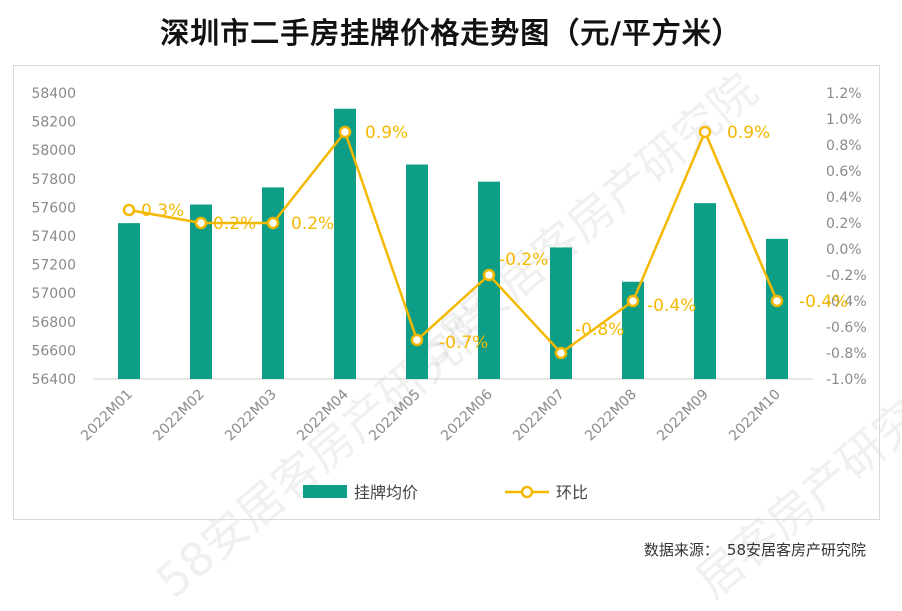 The width and height of the screenshot is (902, 611). What do you see at coordinates (107, 416) in the screenshot?
I see `x-tick-label: 2022M01` at bounding box center [107, 416].